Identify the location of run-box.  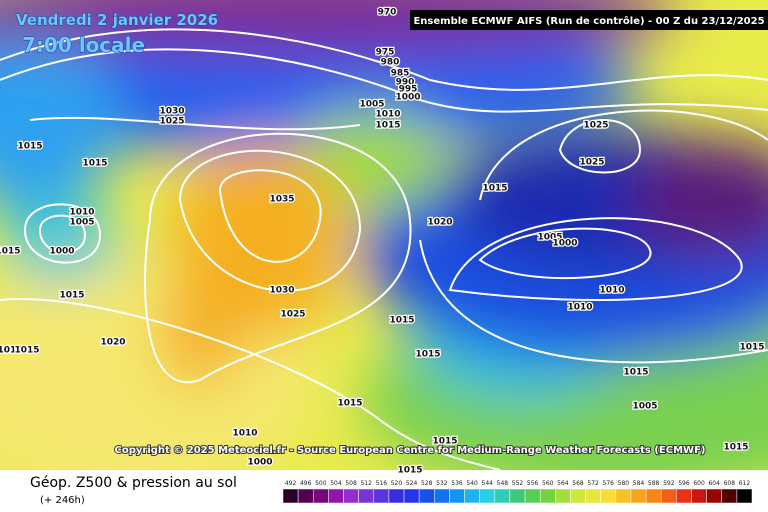
(589, 20).